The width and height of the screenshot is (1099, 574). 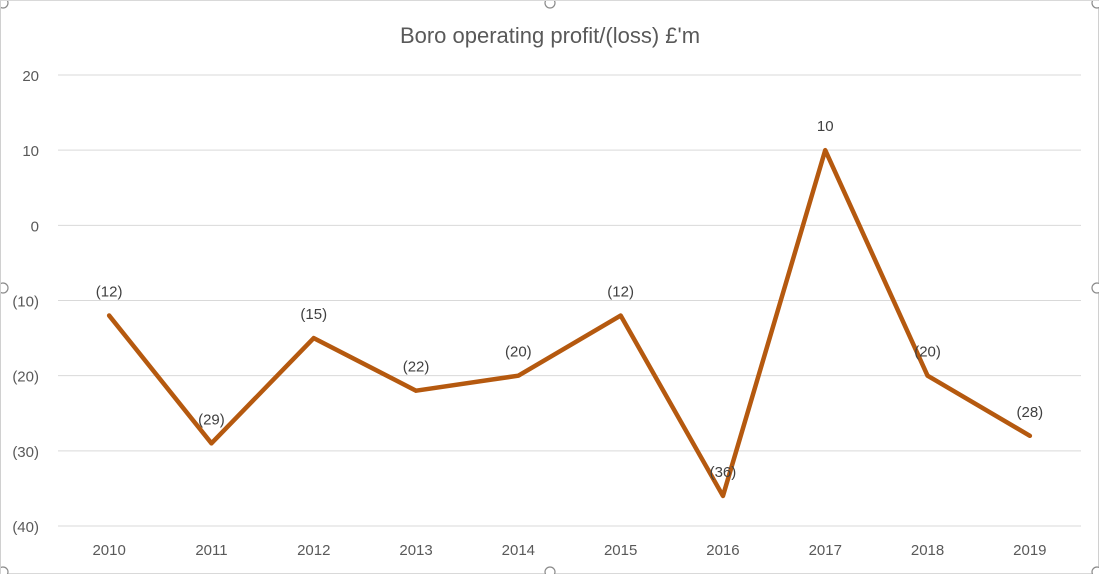 What do you see at coordinates (5, 5) in the screenshot?
I see `resize-handle-top-left` at bounding box center [5, 5].